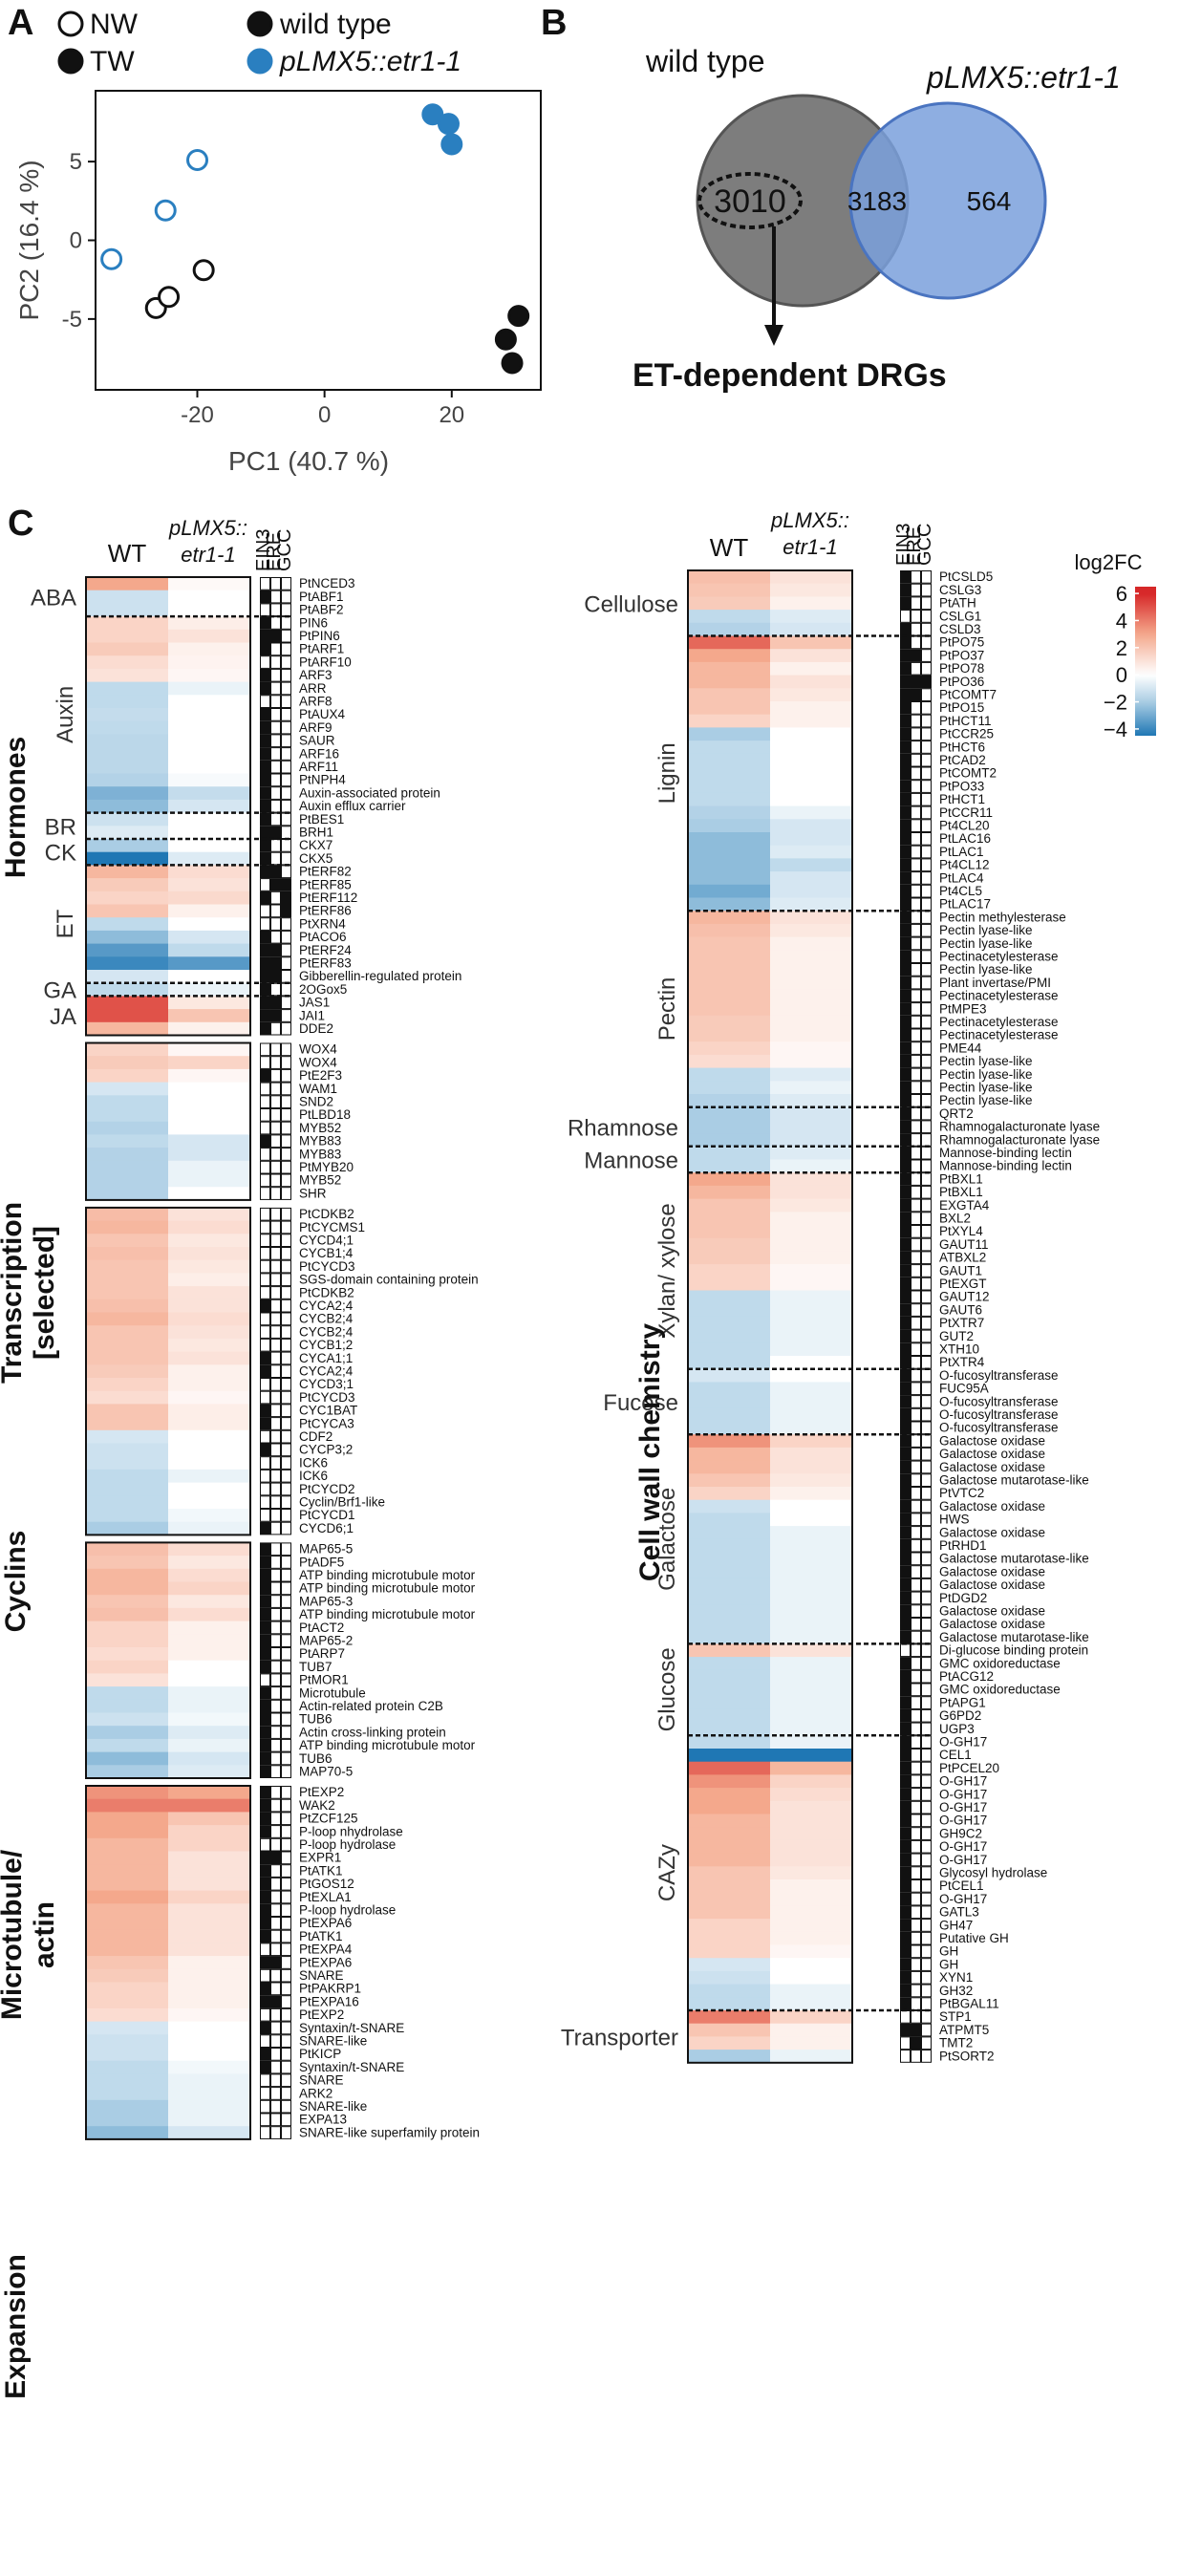 The height and width of the screenshot is (2576, 1201). What do you see at coordinates (903, 545) in the screenshot?
I see `binary-col-header: EIN3` at bounding box center [903, 545].